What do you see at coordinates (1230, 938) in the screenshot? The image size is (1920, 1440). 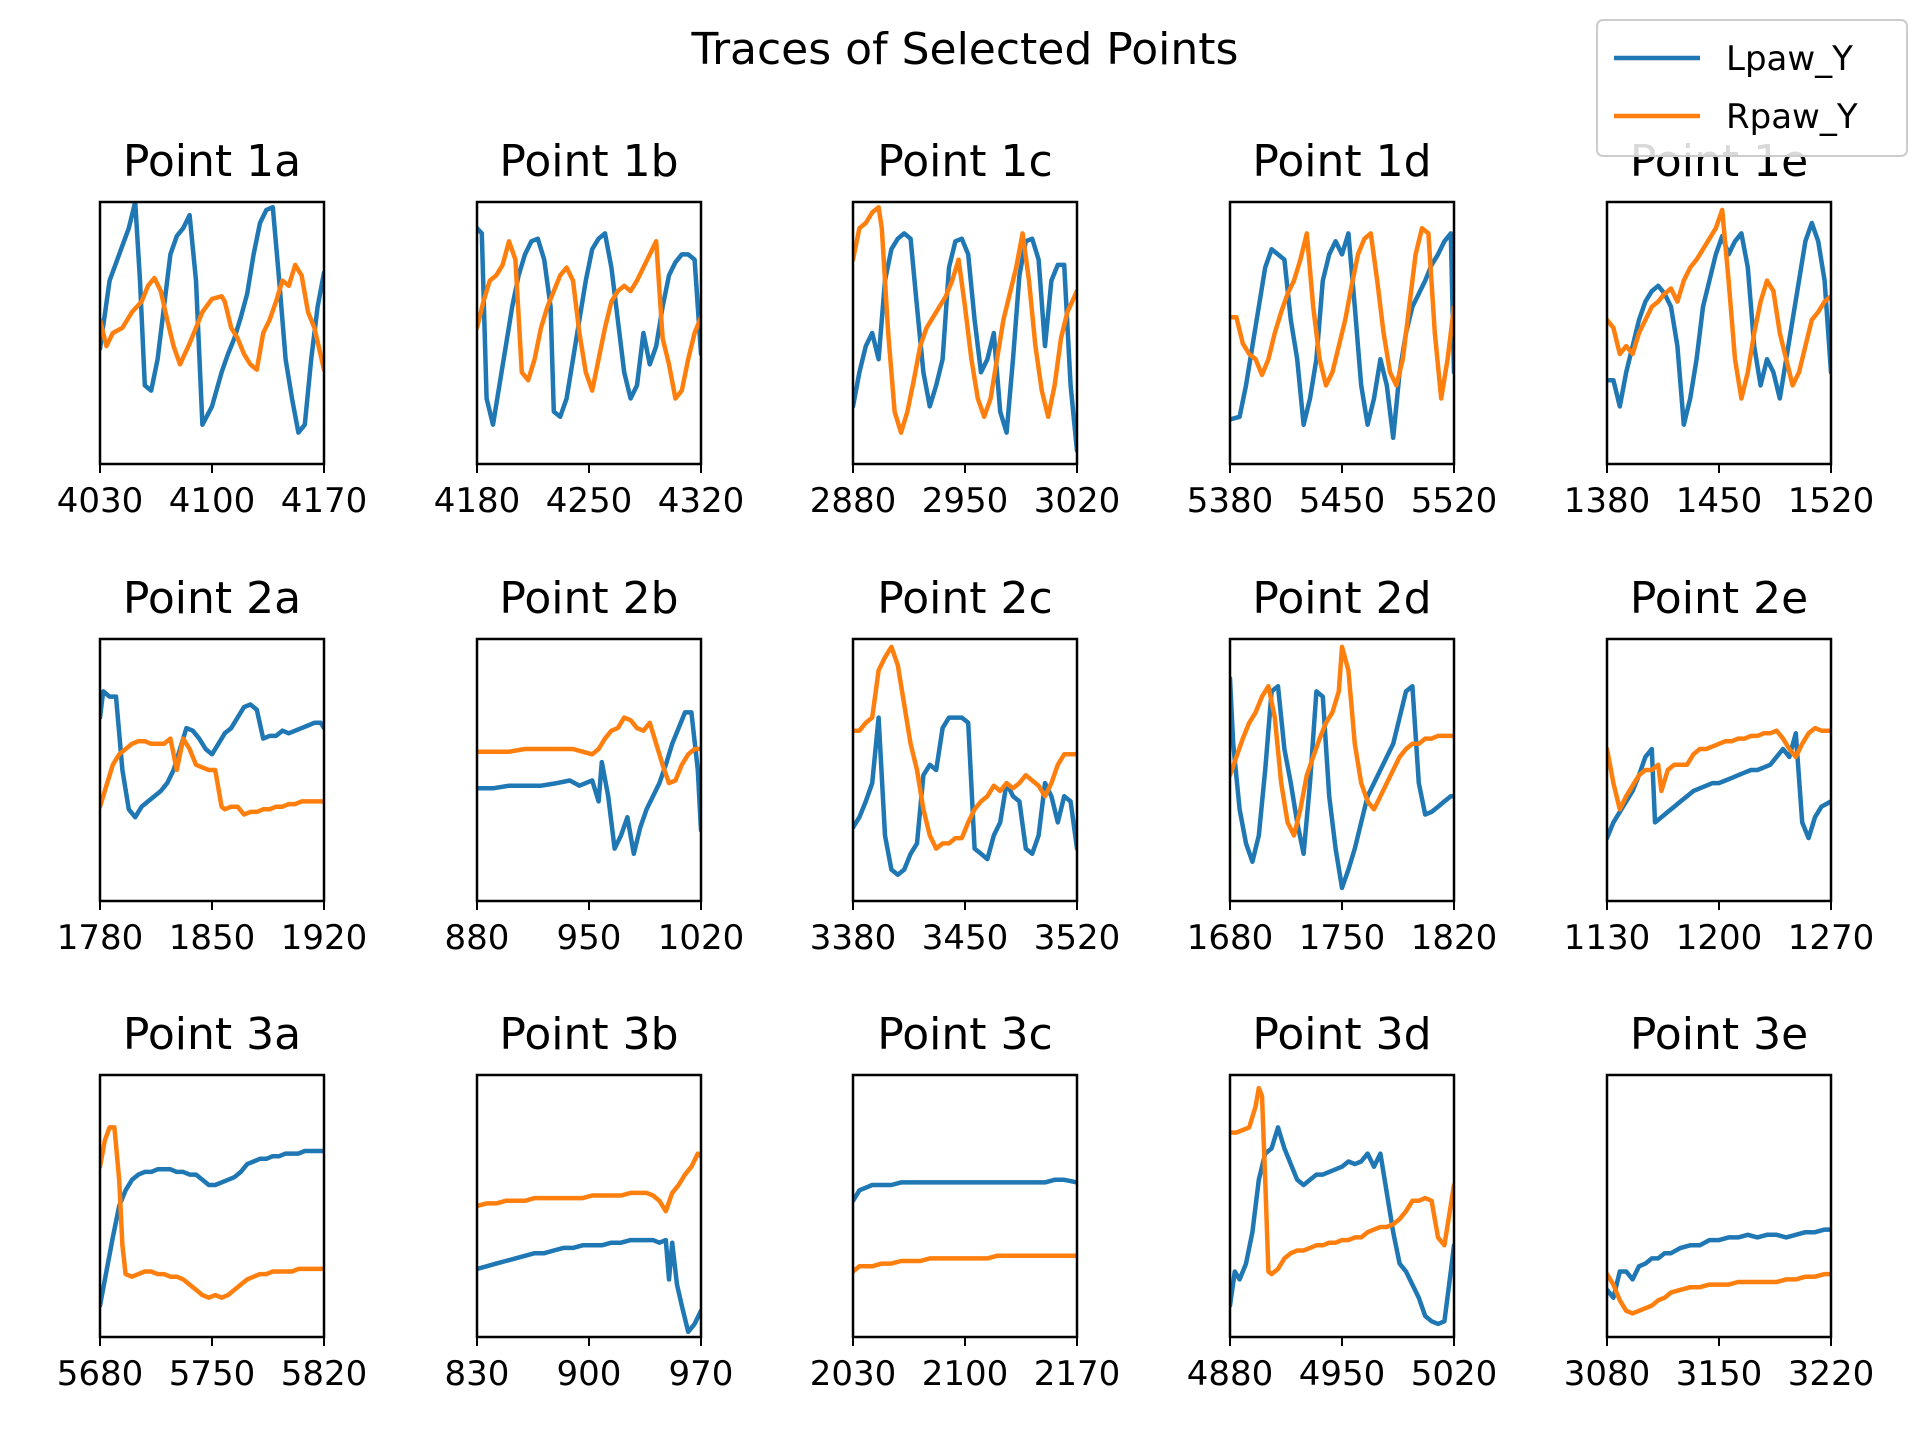 I see `x-tick-label: 1680` at bounding box center [1230, 938].